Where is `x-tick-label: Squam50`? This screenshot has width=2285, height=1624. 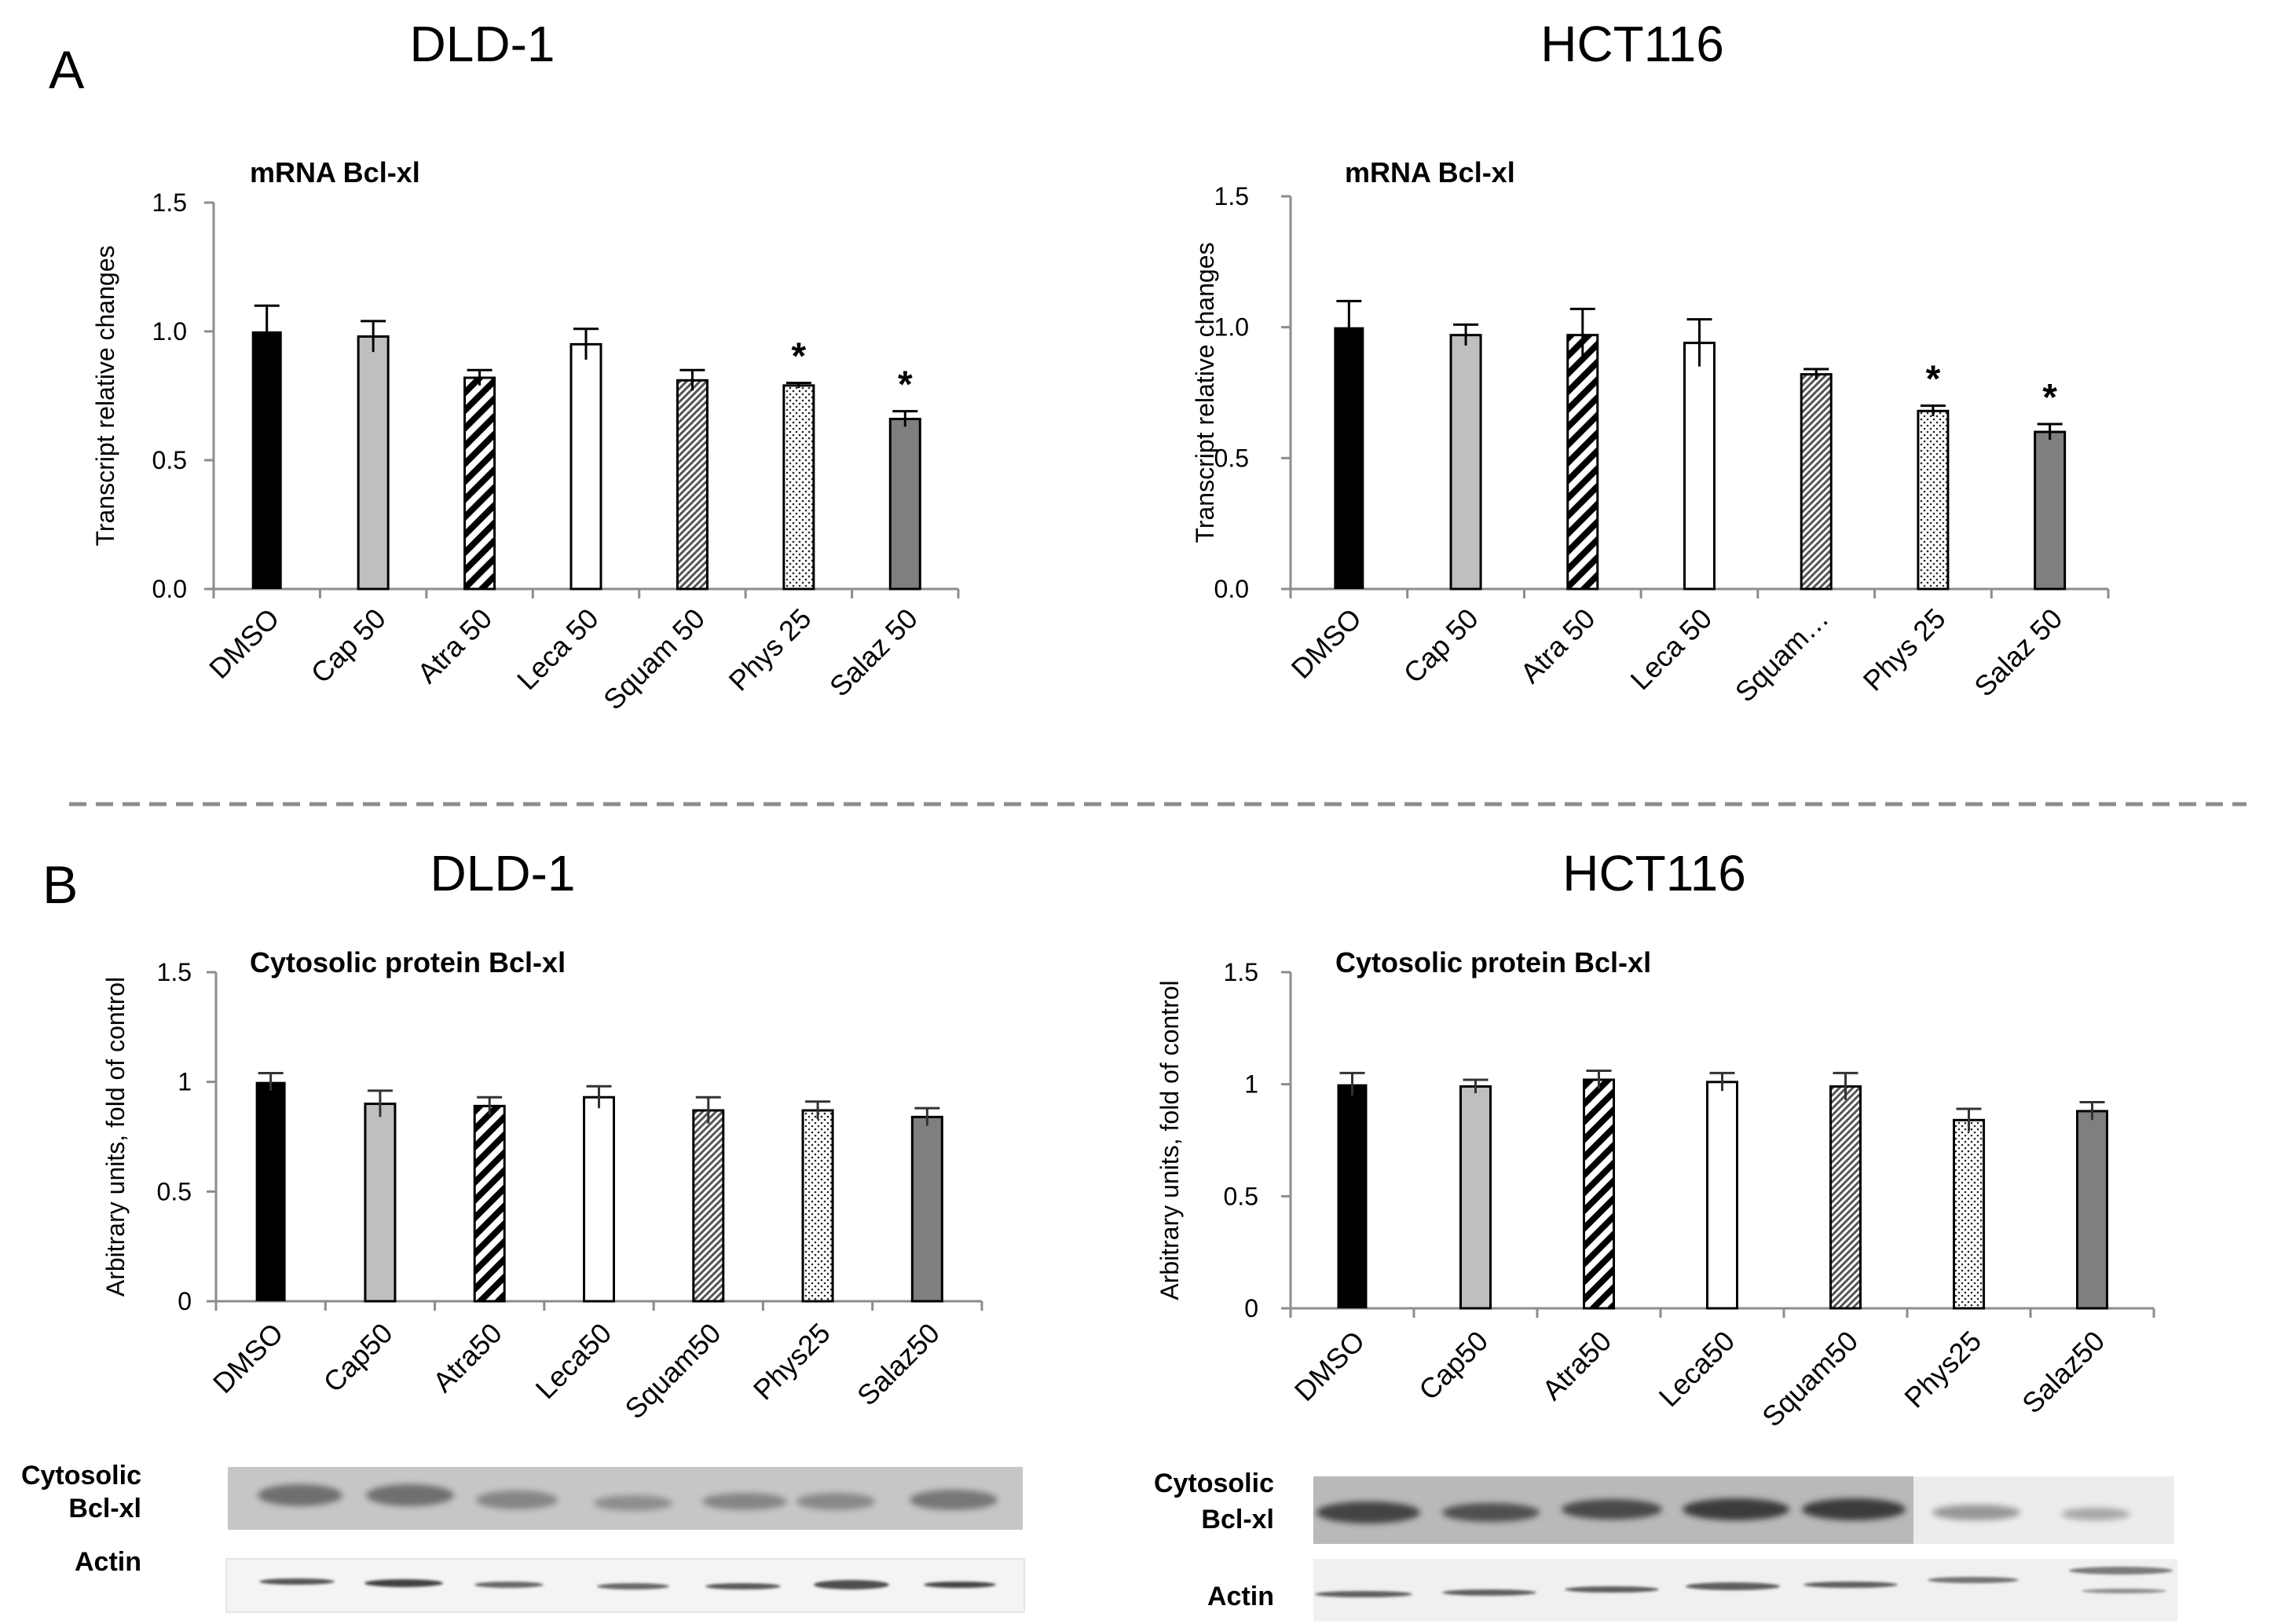 x-tick-label: Squam50 is located at coordinates (1810, 1379).